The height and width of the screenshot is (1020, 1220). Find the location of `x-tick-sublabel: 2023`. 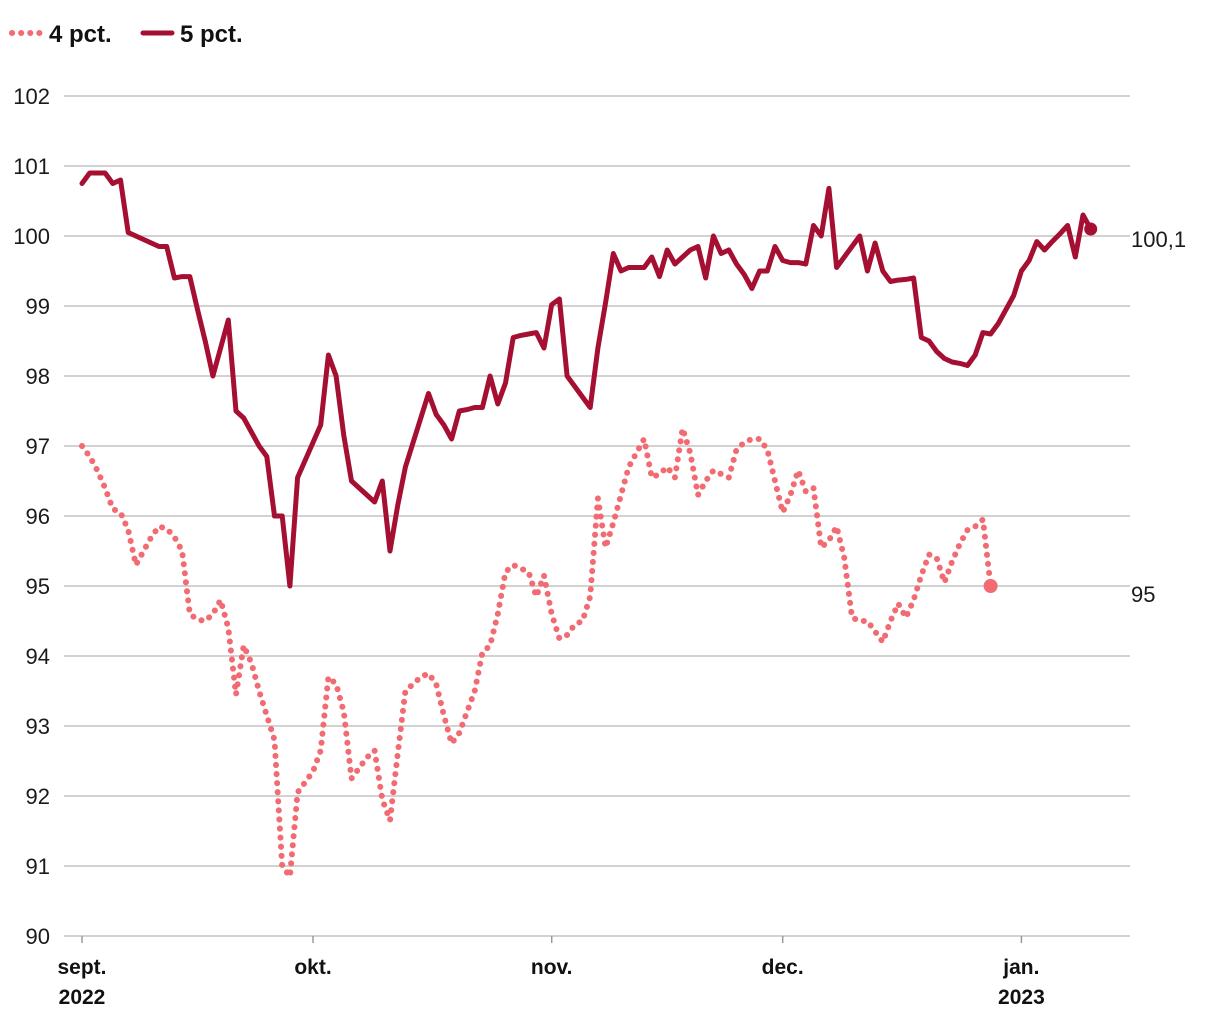

x-tick-sublabel: 2023 is located at coordinates (1021, 997).